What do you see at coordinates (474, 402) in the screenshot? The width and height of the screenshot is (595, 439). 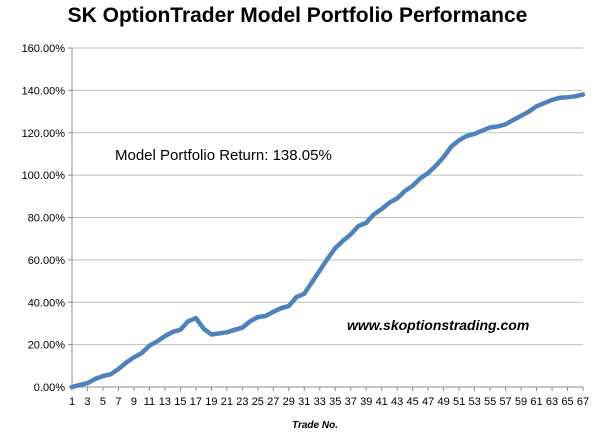 I see `x-tick-label: 53` at bounding box center [474, 402].